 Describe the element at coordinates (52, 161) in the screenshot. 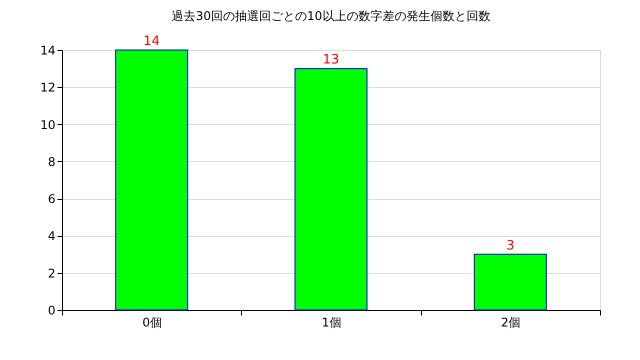

I see `y-tick-label: 8` at that location.